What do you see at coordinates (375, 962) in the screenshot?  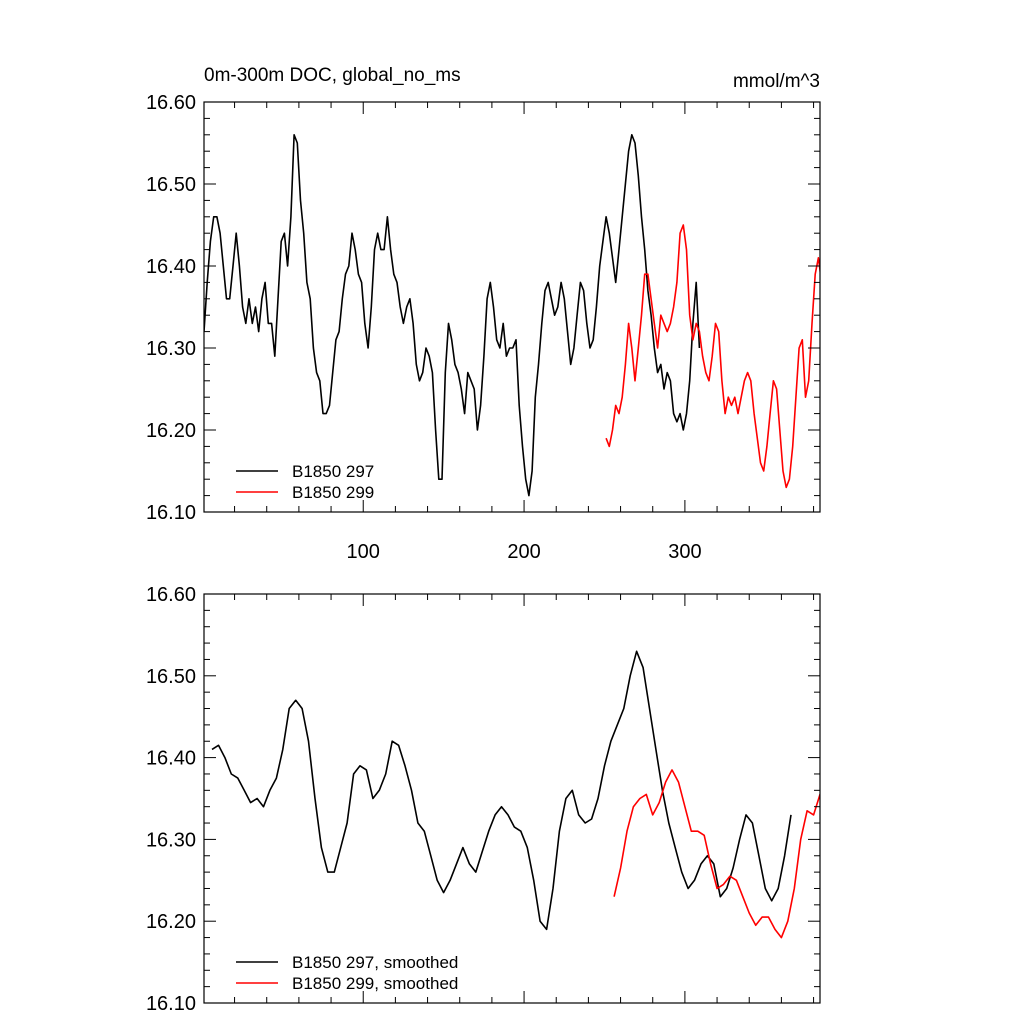 I see `legend-label-b1850-297-smoothed: B1850 297, smoothed` at bounding box center [375, 962].